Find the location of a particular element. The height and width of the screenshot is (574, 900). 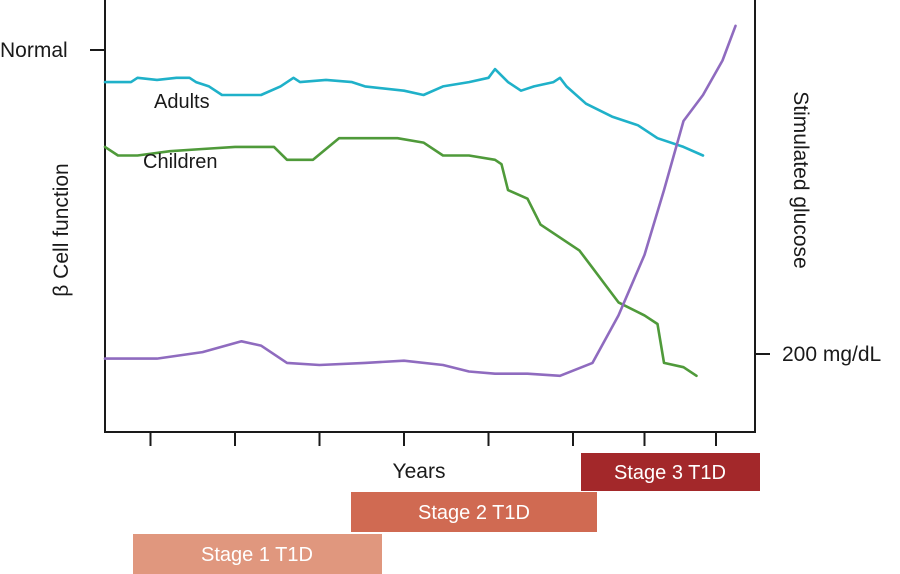

series-label-children: Children is located at coordinates (180, 162).